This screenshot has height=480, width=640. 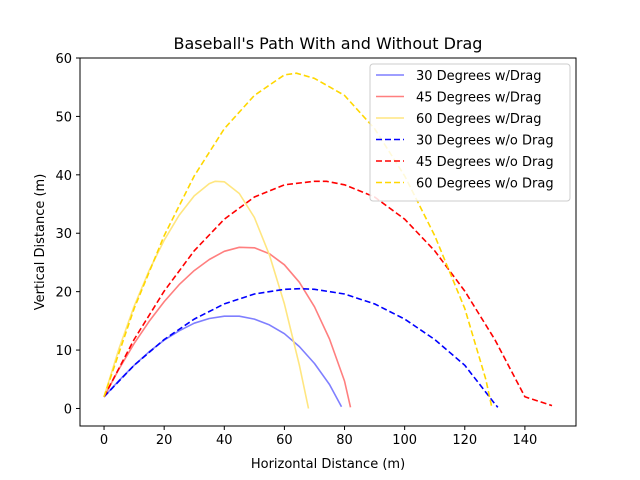 I want to click on legend-label: 45 Degrees w/o Drag, so click(x=485, y=162).